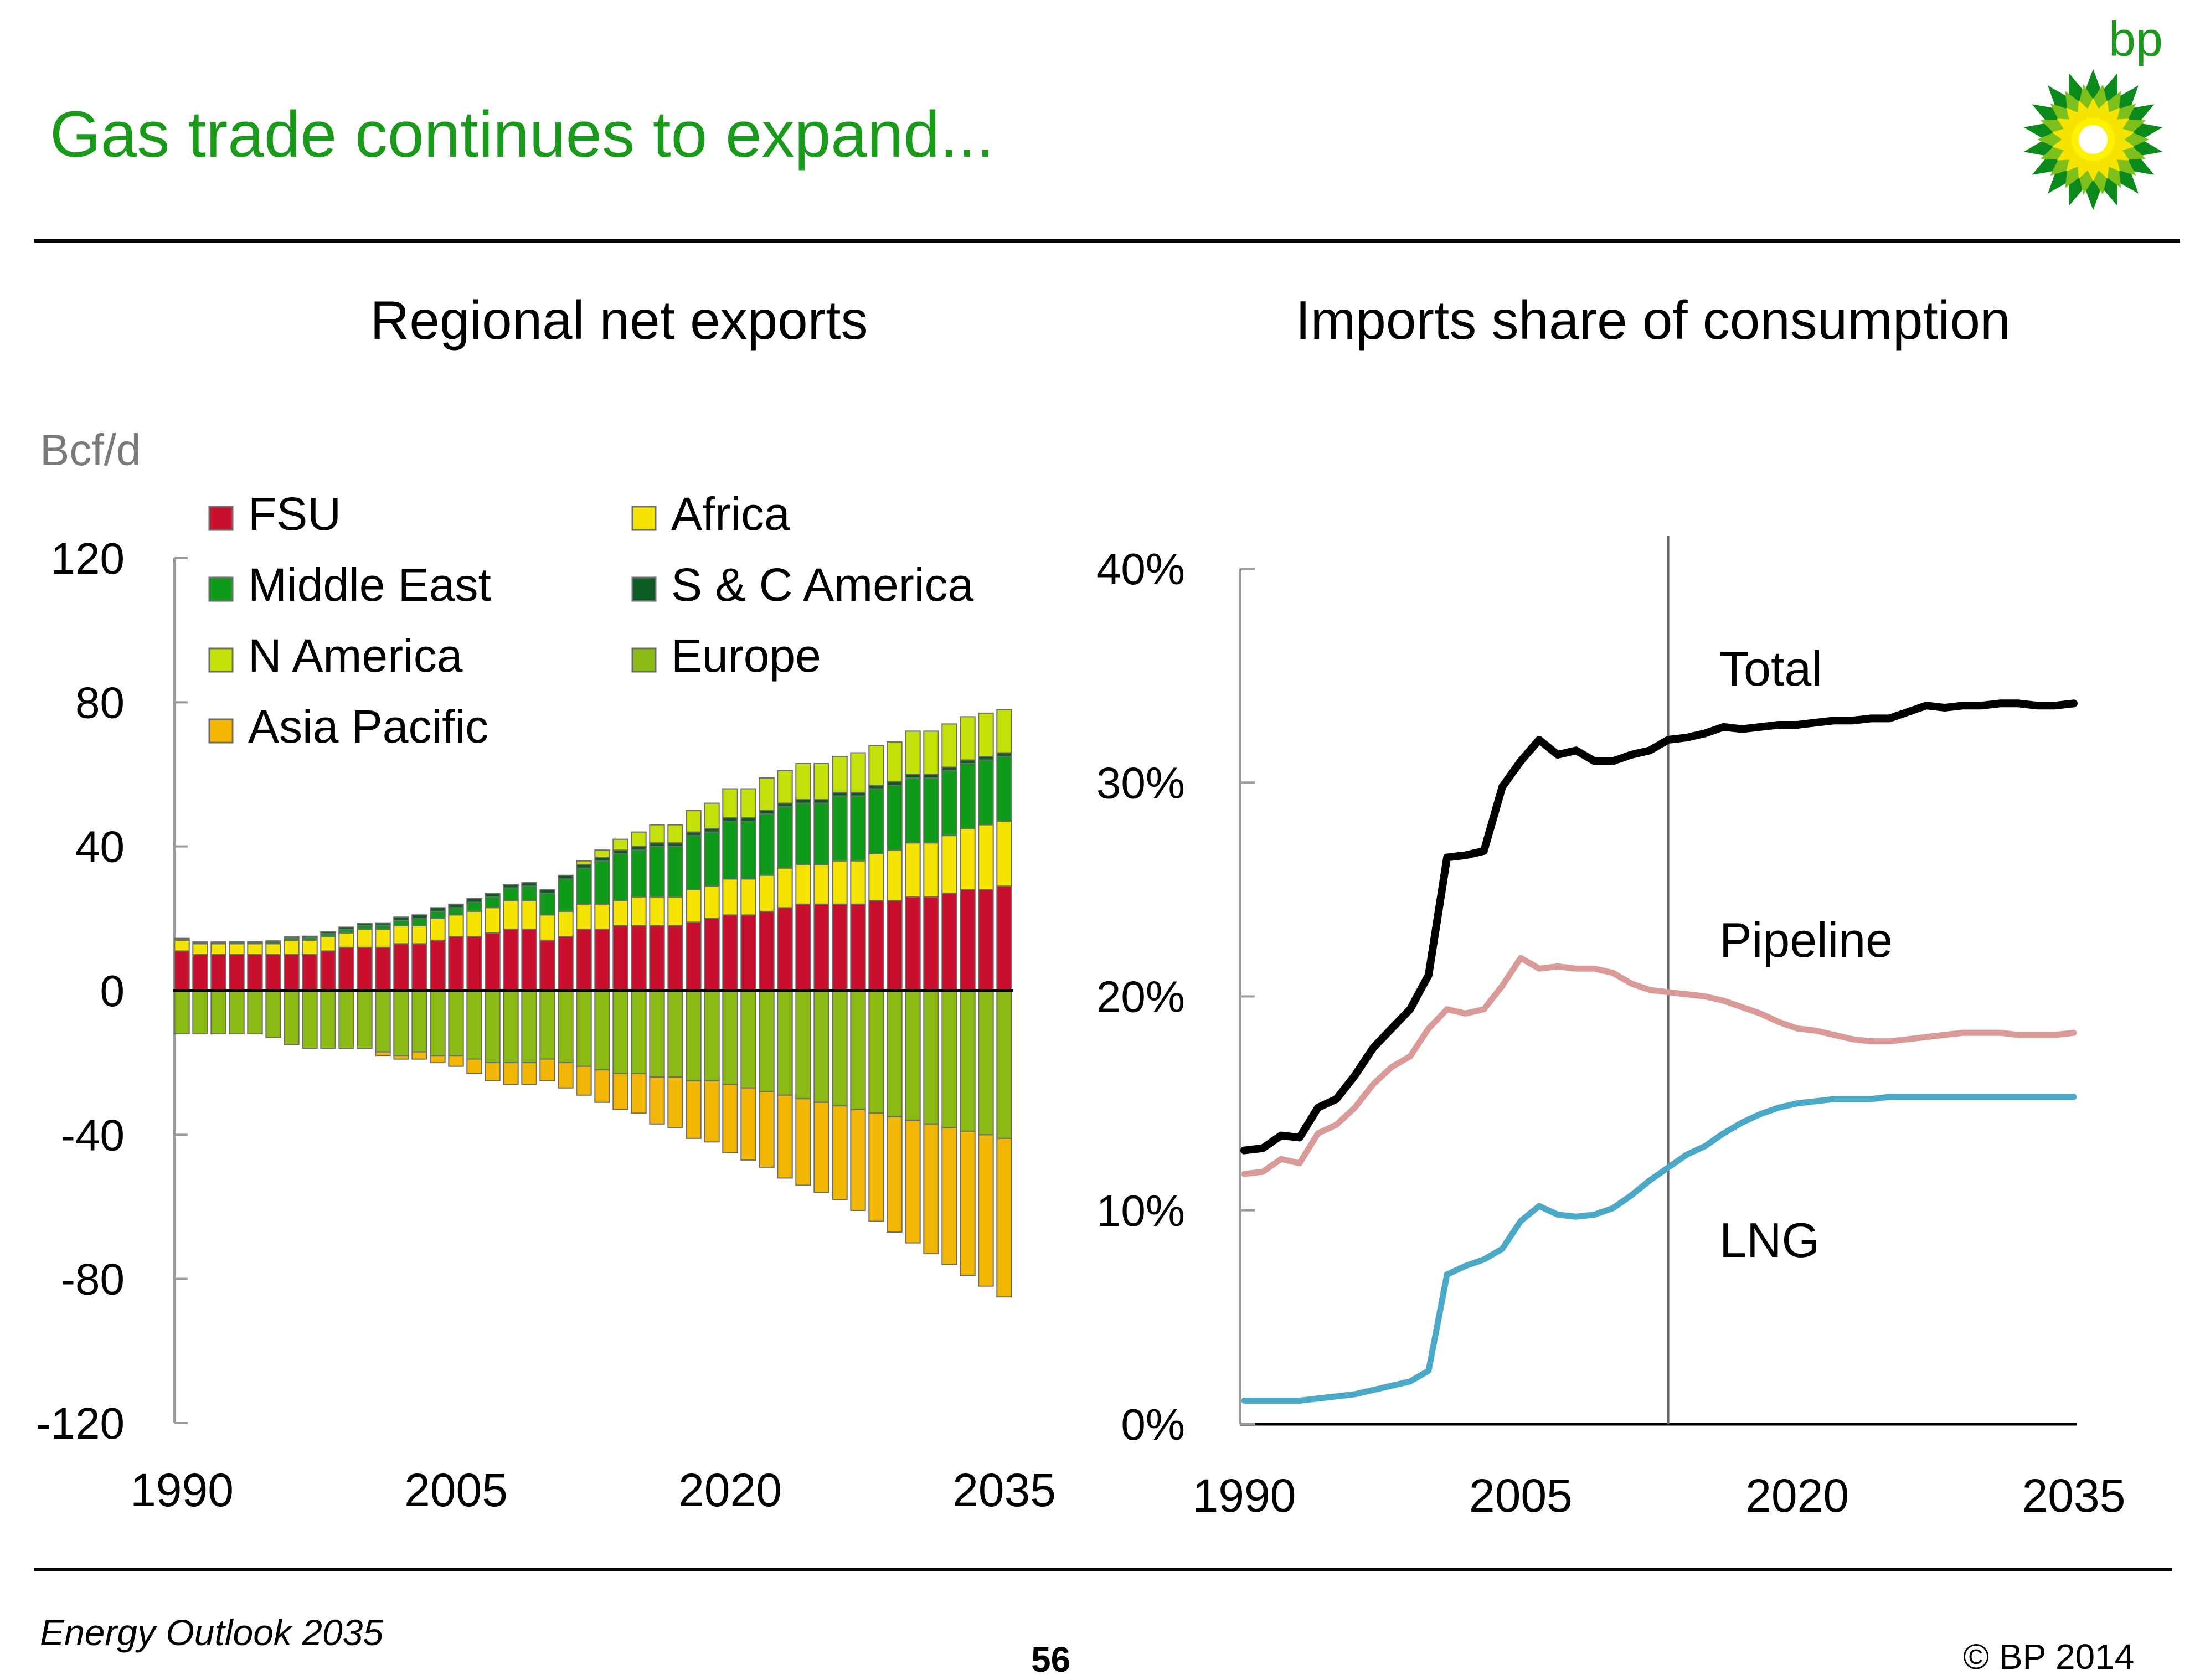 This screenshot has width=2200, height=1680. What do you see at coordinates (419, 1055) in the screenshot?
I see `bar-asia-pacific-2003` at bounding box center [419, 1055].